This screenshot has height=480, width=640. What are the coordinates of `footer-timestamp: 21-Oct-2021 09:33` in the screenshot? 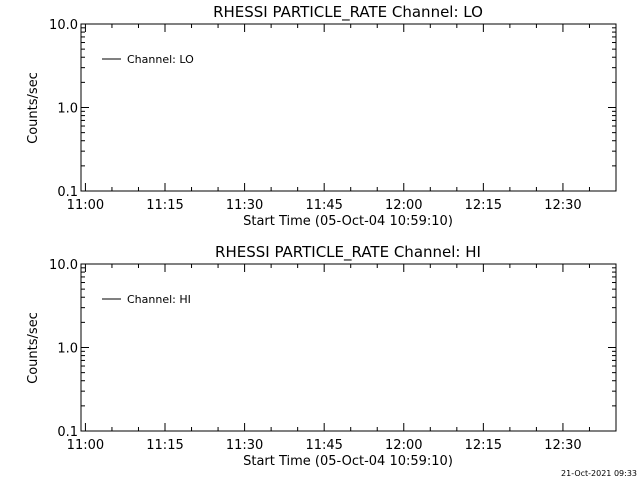 It's located at (599, 473).